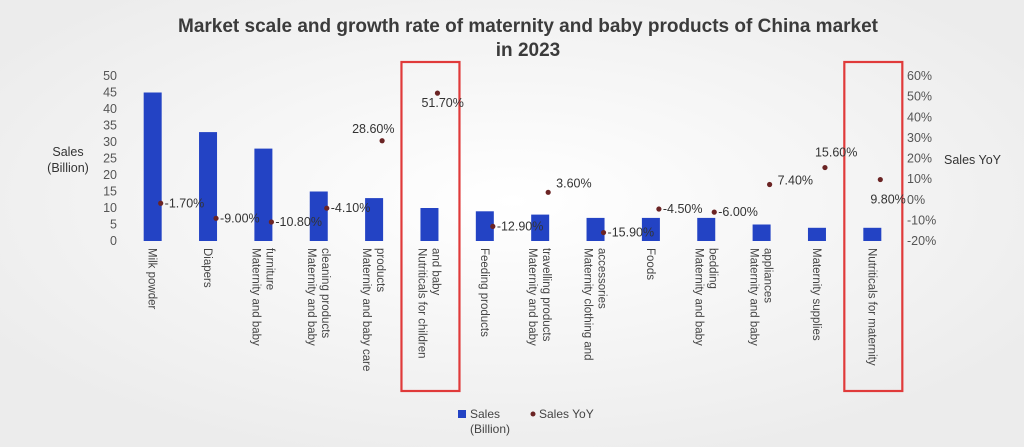 The image size is (1024, 447). What do you see at coordinates (836, 153) in the screenshot?
I see `yoy-data-label: 15.60%` at bounding box center [836, 153].